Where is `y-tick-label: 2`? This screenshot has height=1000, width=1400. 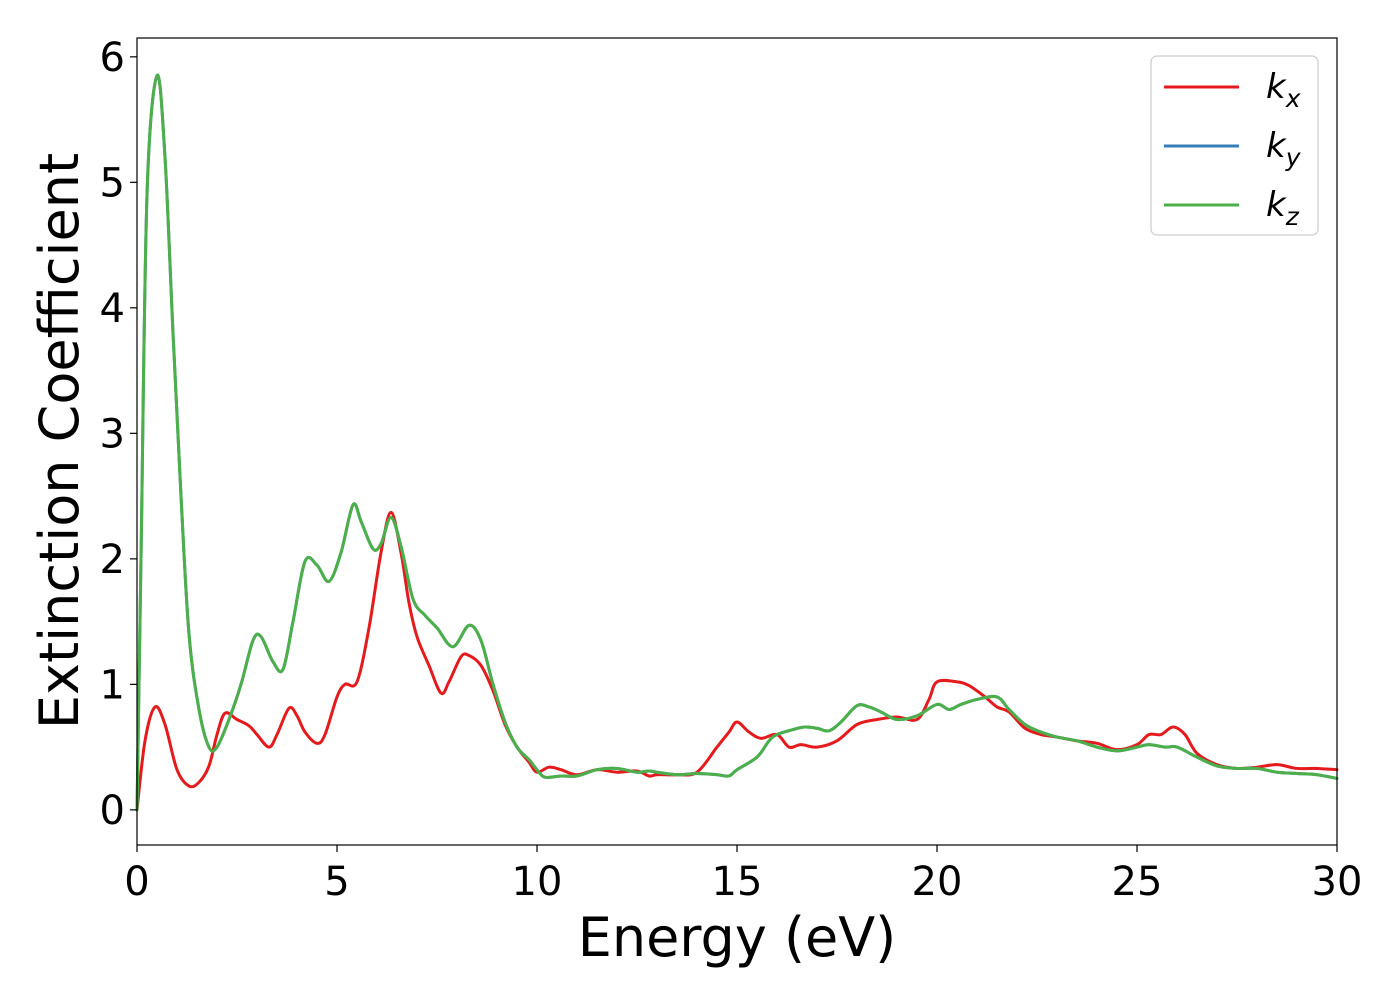 y-tick-label: 2 is located at coordinates (112, 560).